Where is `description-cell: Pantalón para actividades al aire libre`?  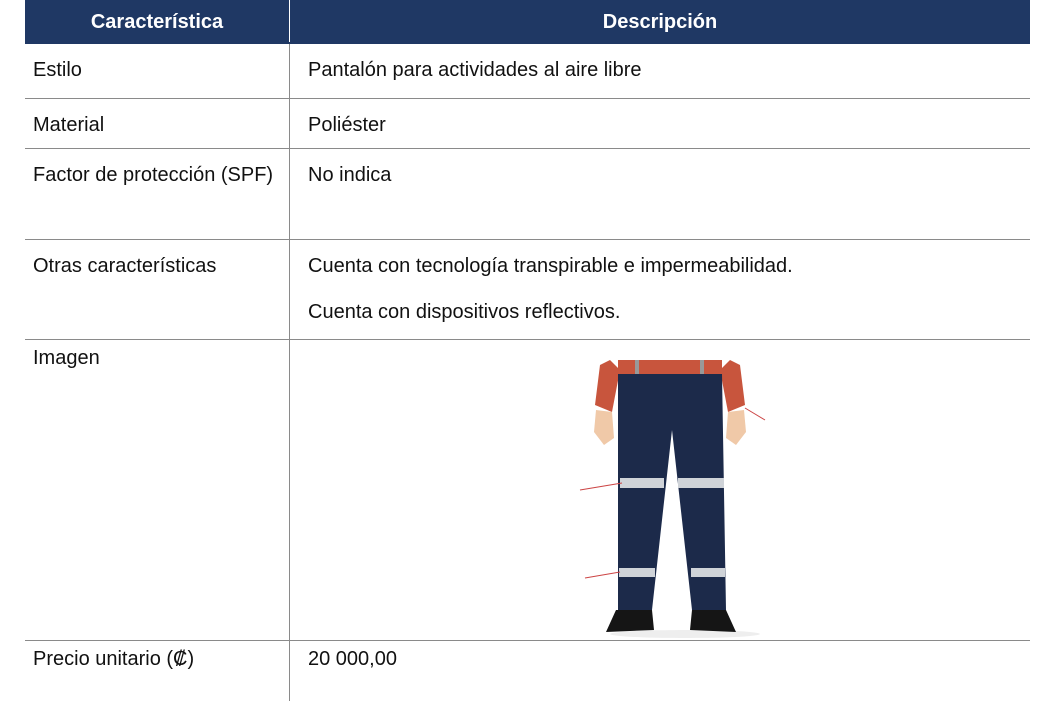
description-cell: Pantalón para actividades al aire libre is located at coordinates (660, 71).